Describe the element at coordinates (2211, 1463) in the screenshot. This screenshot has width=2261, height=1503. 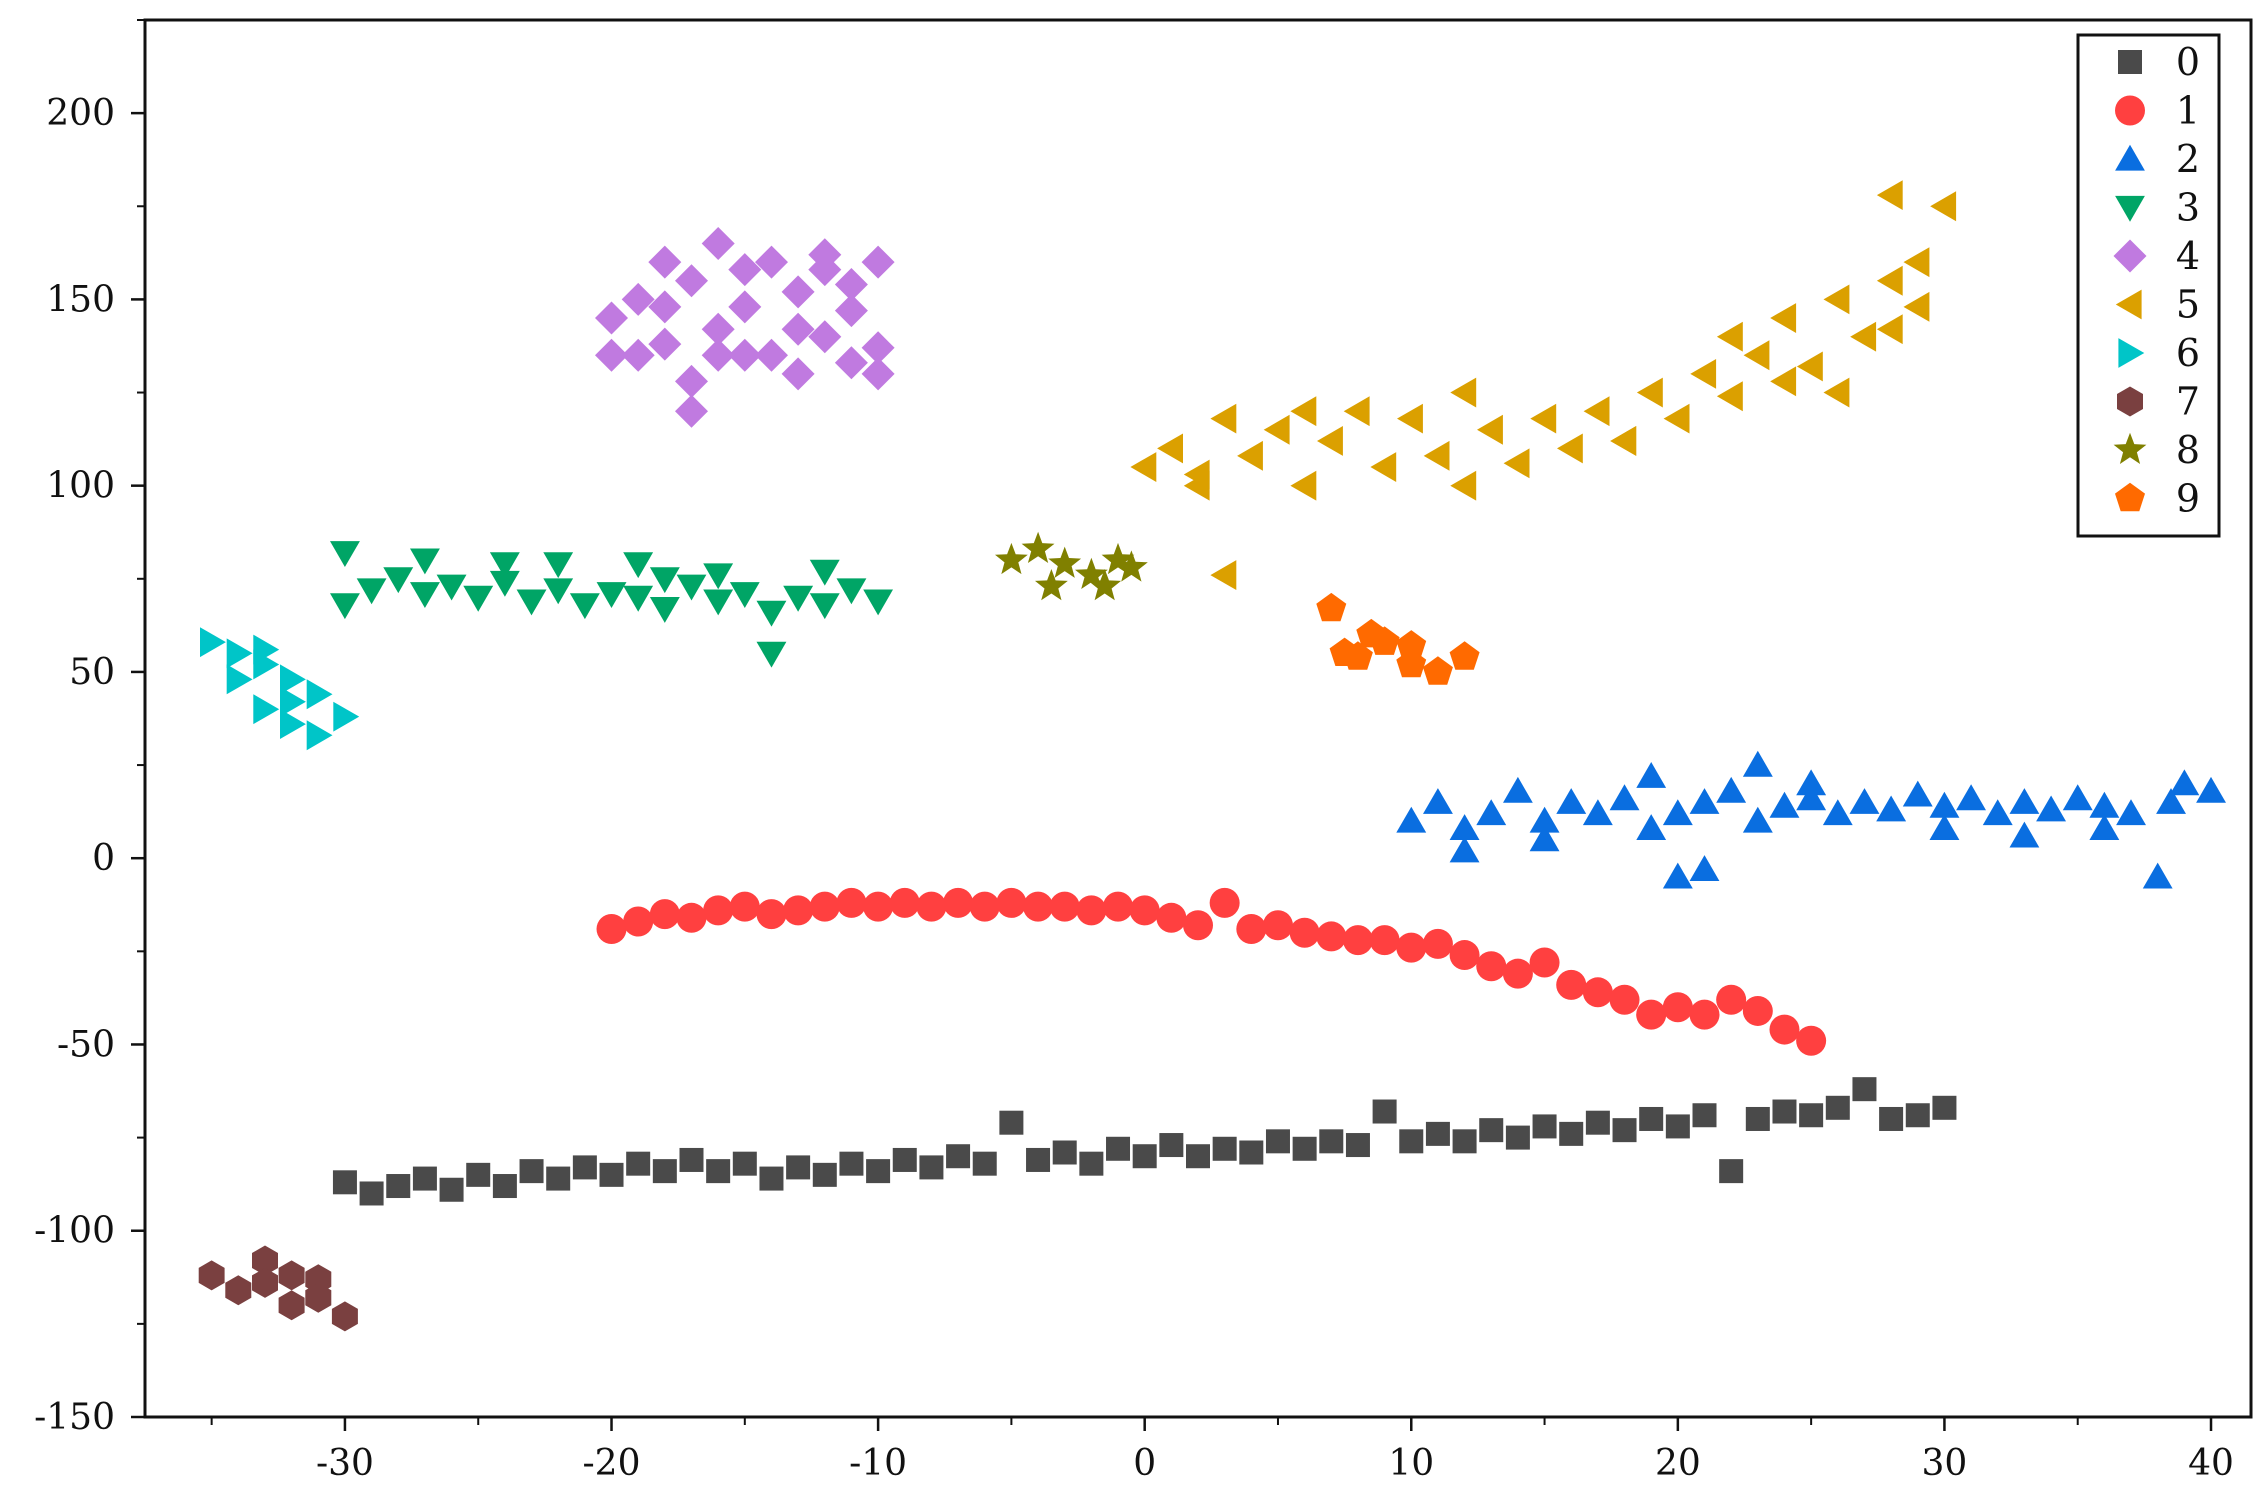
I see `x-tick-label: 40` at that location.